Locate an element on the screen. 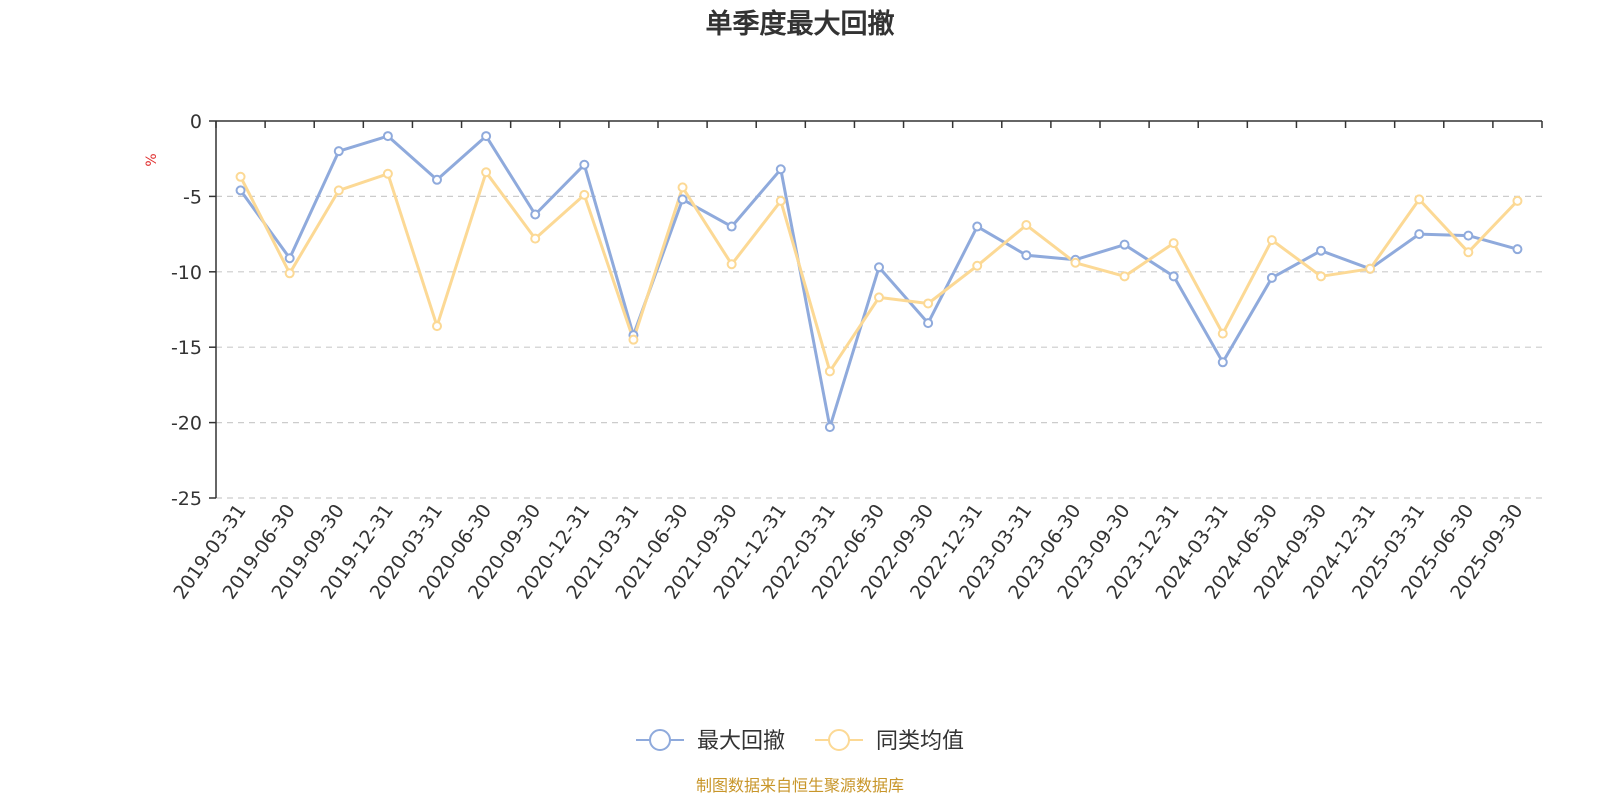  legend-label: 最大回撤 is located at coordinates (741, 741).